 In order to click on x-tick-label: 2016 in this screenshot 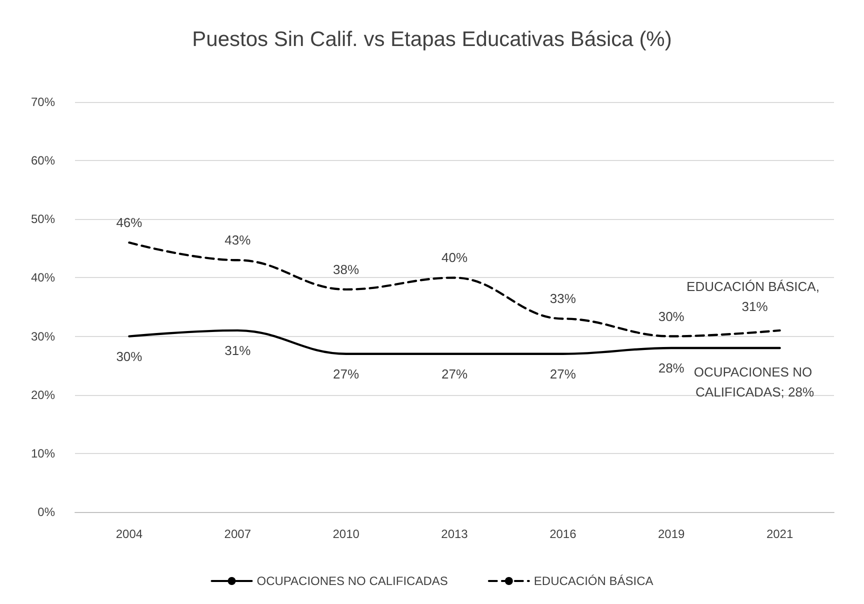, I will do `click(563, 534)`.